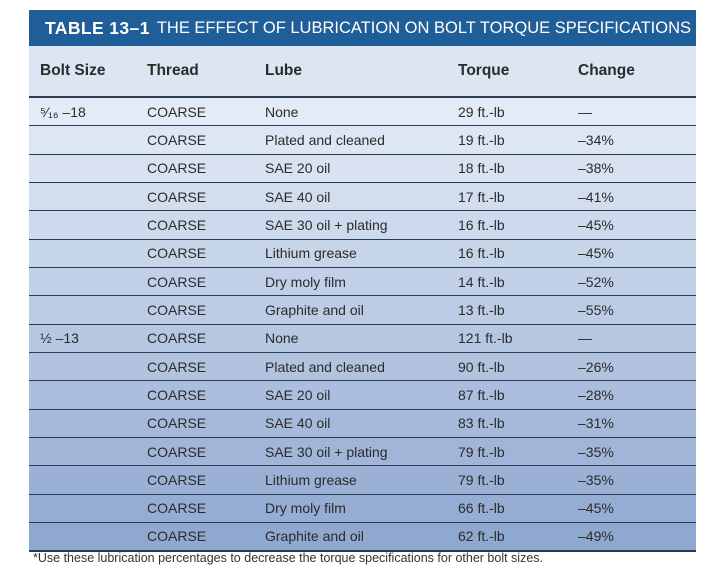 The image size is (720, 581). I want to click on table-row: COARSE SAE 40 oil 17 ft.-lb –41%, so click(362, 197).